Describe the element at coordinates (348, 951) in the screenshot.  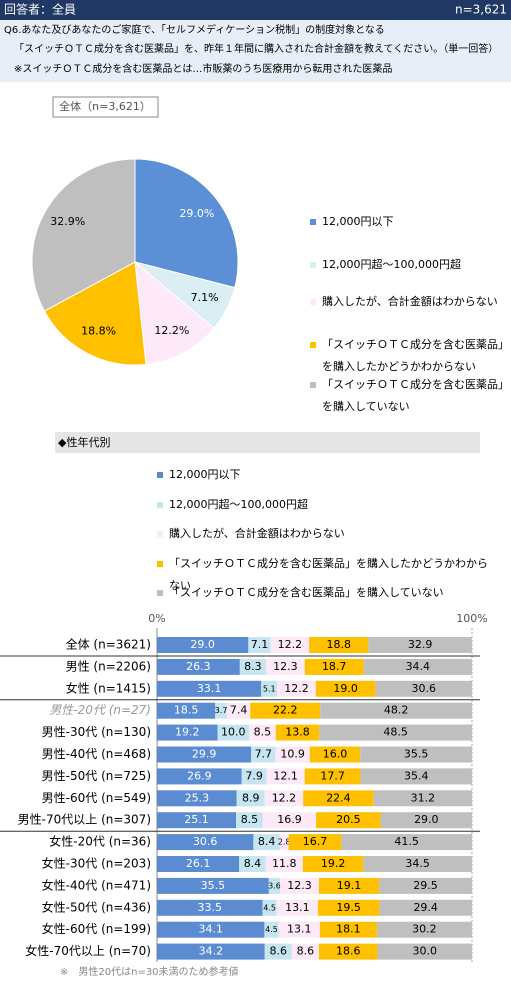
I see `bar-value-label: 18.6` at that location.